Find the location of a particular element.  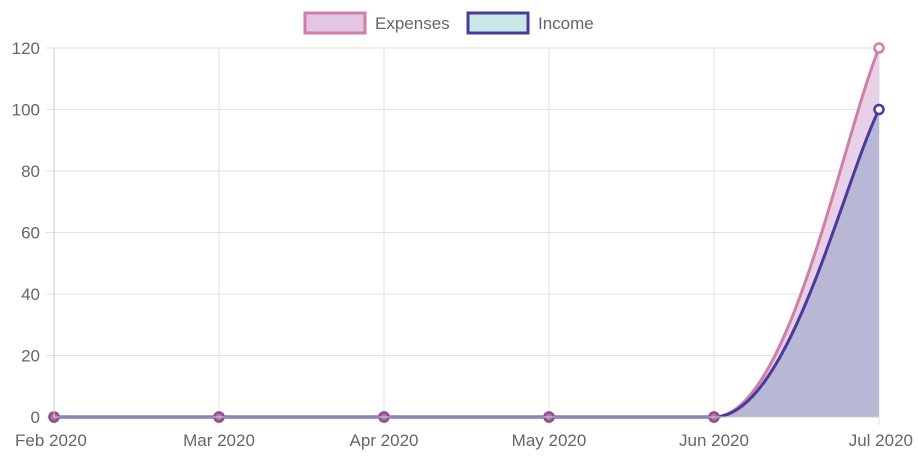

y-tick-label: 60 is located at coordinates (30, 233).